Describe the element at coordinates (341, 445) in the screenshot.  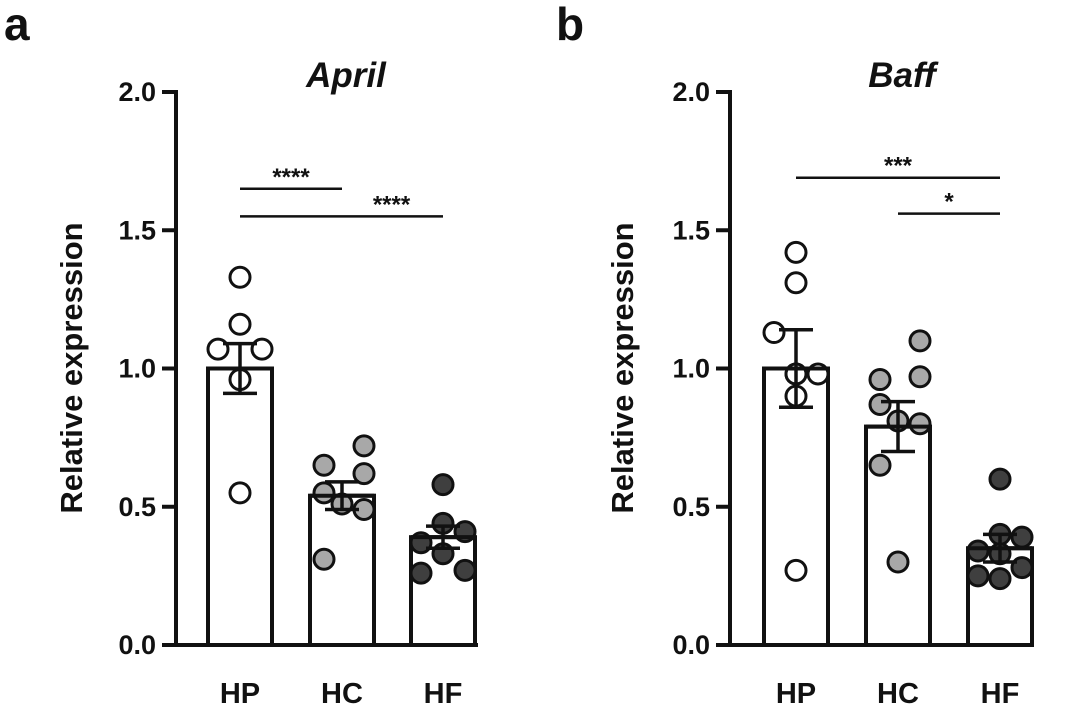
I see `error-bars-a` at that location.